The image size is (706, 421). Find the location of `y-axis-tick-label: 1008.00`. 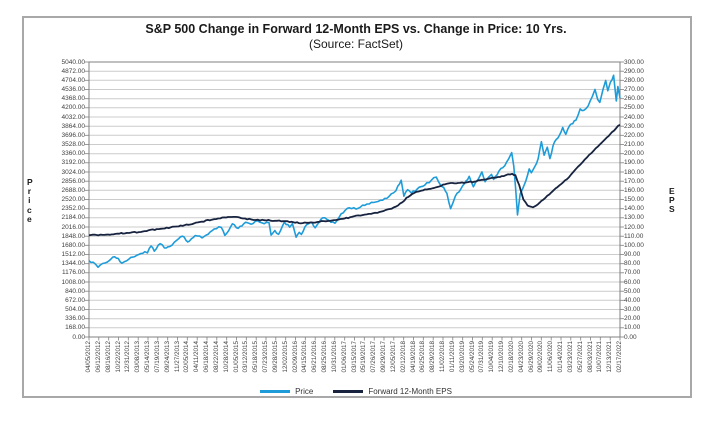

y-axis-tick-label: 1008.00 is located at coordinates (73, 282).